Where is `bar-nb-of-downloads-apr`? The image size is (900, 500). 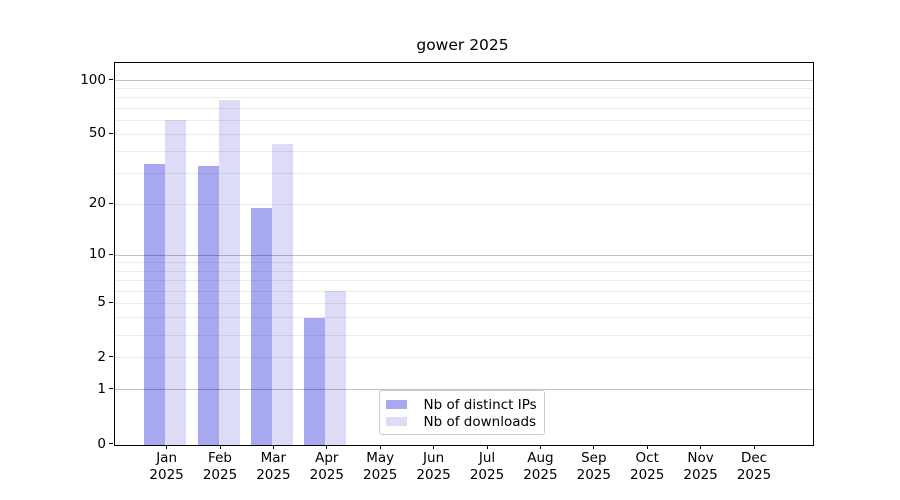
bar-nb-of-downloads-apr is located at coordinates (336, 368).